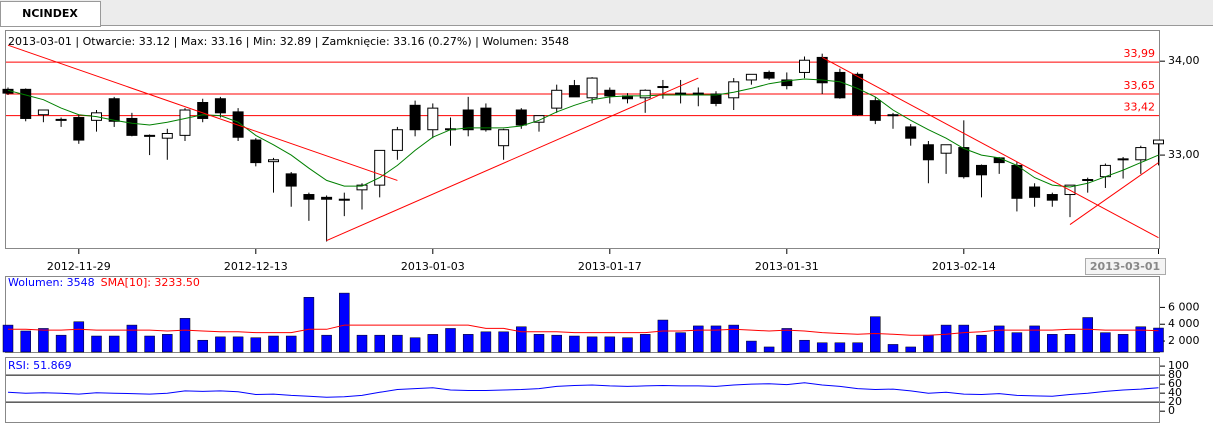  I want to click on price-level-label: 33,42, so click(1140, 107).